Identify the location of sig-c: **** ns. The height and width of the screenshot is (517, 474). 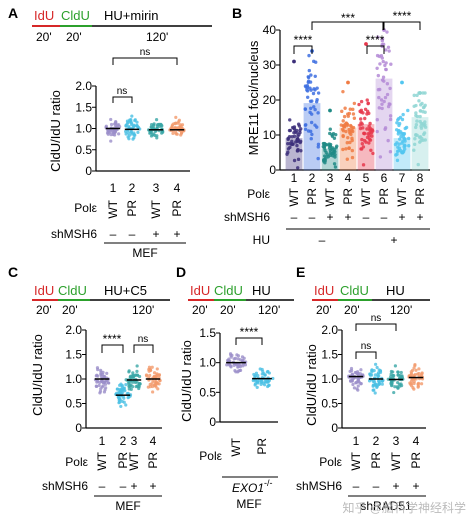
(127, 342).